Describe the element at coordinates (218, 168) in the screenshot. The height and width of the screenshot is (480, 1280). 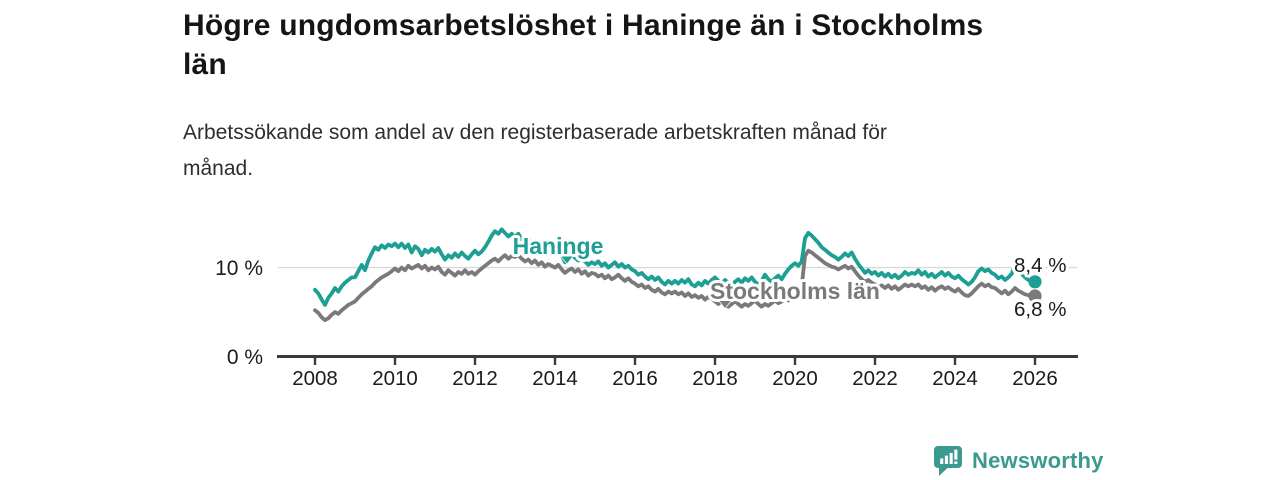
I see `chart-subtitle-line2: månad.` at that location.